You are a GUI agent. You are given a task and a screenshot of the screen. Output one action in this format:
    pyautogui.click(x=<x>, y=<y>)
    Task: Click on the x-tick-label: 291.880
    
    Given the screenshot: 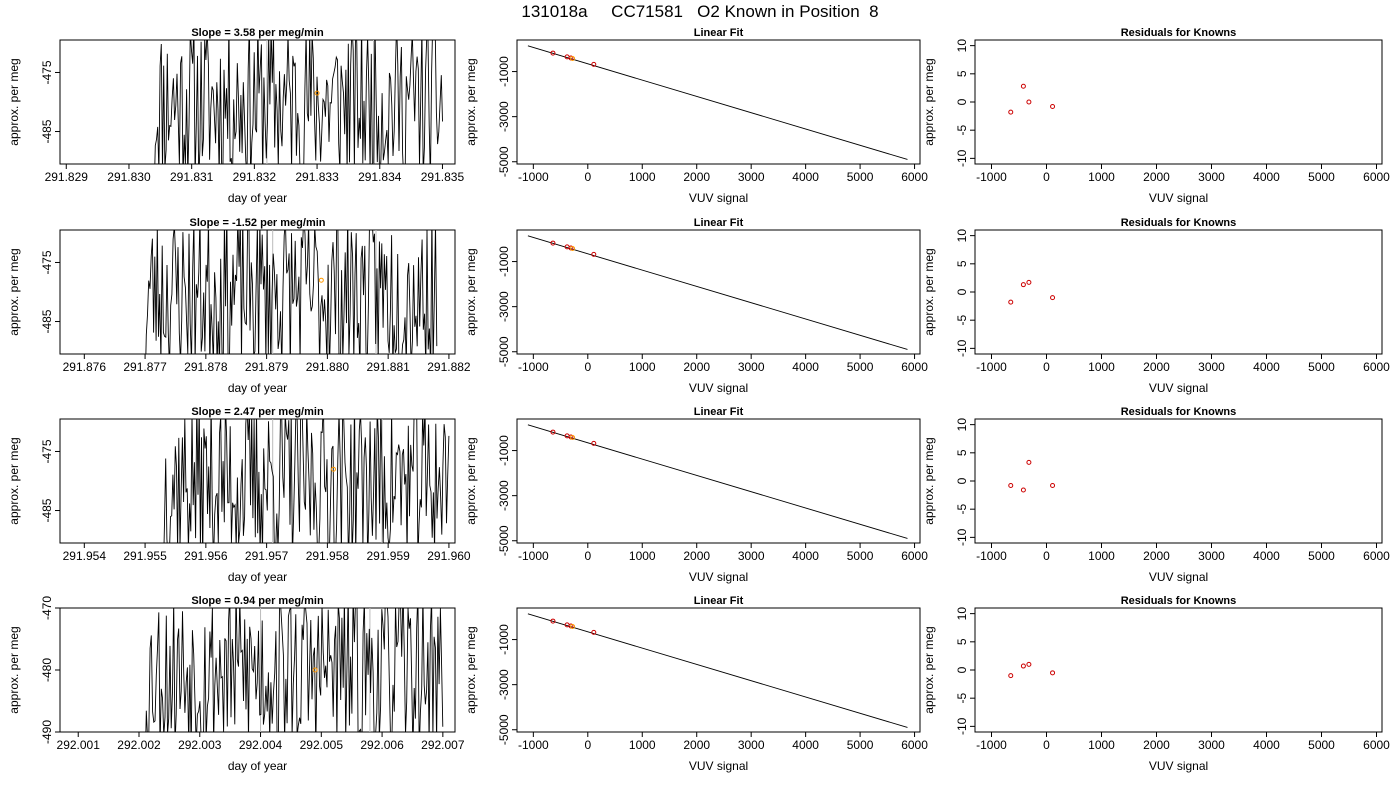 What is the action you would take?
    pyautogui.click(x=328, y=367)
    